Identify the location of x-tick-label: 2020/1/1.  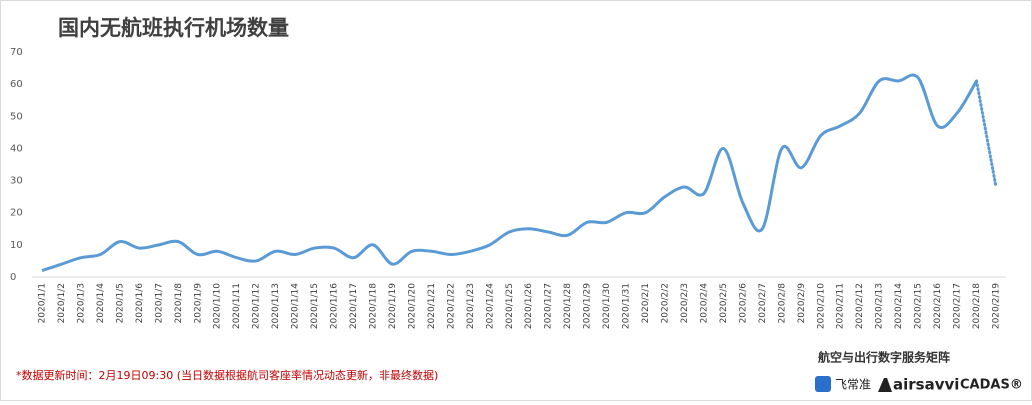
(43, 303).